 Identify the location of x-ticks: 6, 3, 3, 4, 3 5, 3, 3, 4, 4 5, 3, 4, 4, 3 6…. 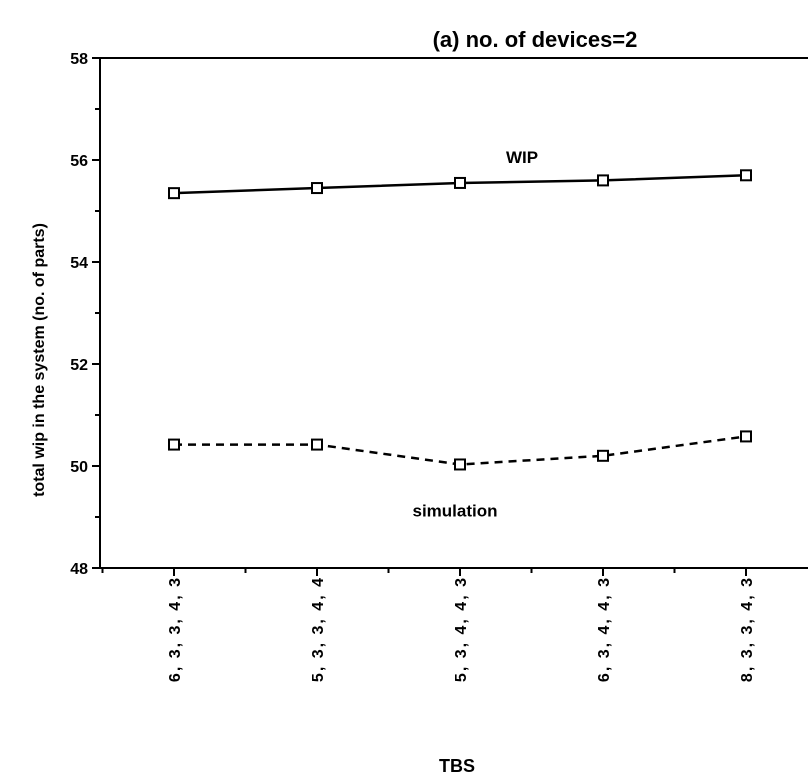
(428, 625).